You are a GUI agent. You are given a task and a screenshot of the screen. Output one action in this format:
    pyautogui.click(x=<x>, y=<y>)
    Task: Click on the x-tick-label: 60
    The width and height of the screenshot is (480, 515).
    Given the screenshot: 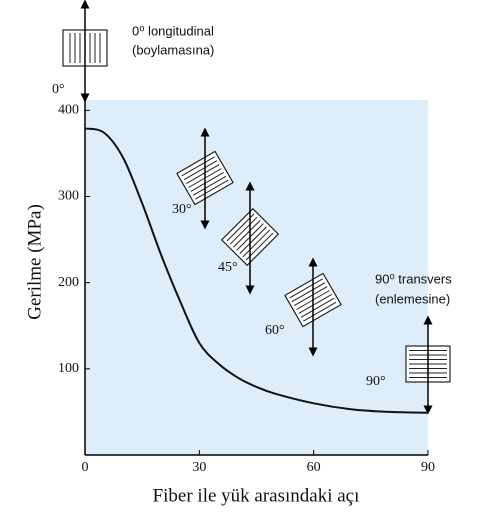 What is the action you would take?
    pyautogui.click(x=314, y=467)
    